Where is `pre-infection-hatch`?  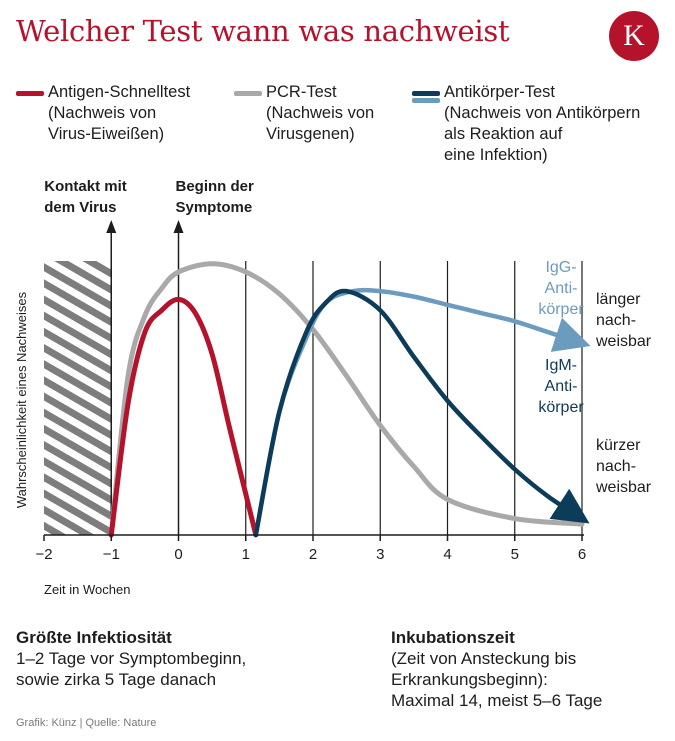 pre-infection-hatch is located at coordinates (78, 398).